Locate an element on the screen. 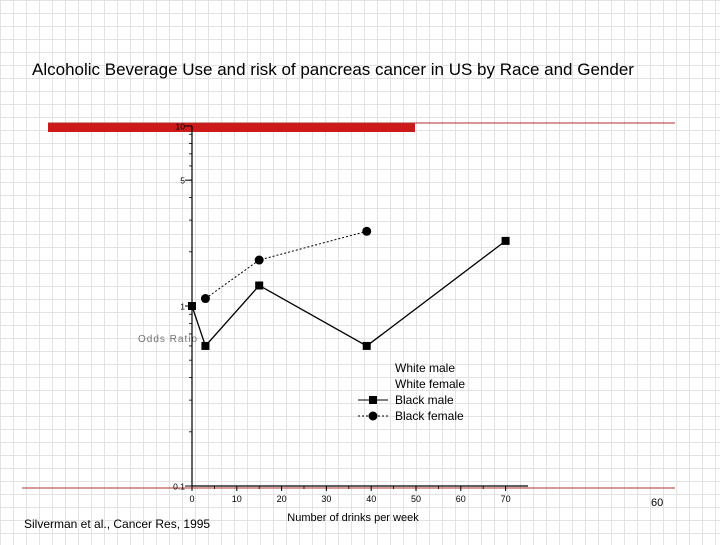 This screenshot has width=720, height=545. y-ticks: 0.1 1 5 10 is located at coordinates (182, 307).